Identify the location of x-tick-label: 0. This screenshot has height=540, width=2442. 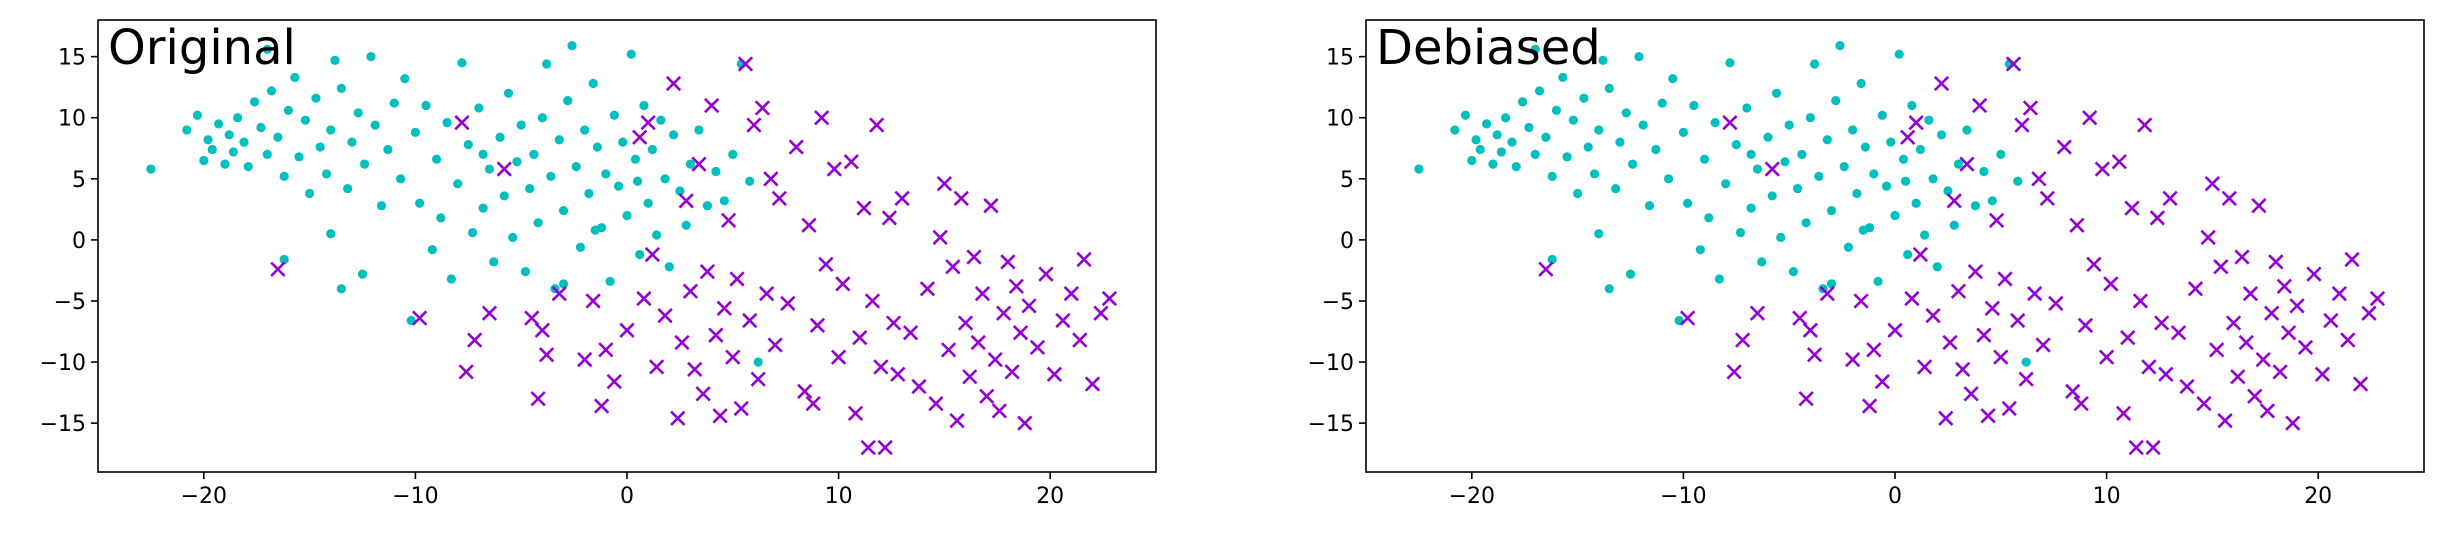
(1895, 496).